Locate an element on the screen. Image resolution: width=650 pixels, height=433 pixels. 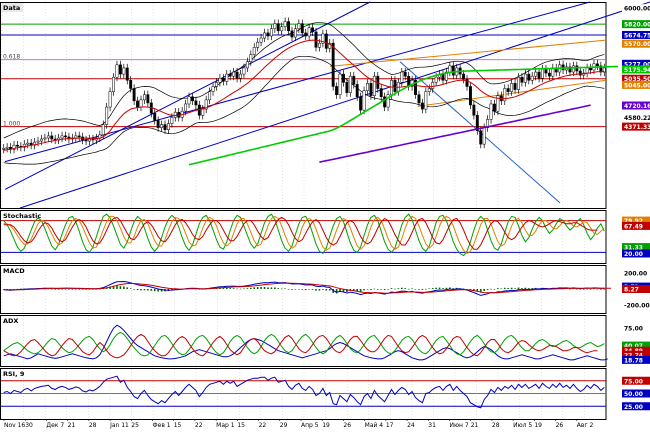
axis-value-label: 4580.22 is located at coordinates (637, 118).